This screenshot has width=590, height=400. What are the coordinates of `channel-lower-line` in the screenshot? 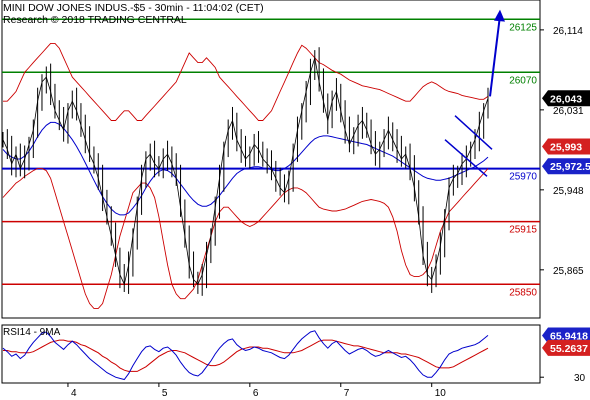 It's located at (466, 158).